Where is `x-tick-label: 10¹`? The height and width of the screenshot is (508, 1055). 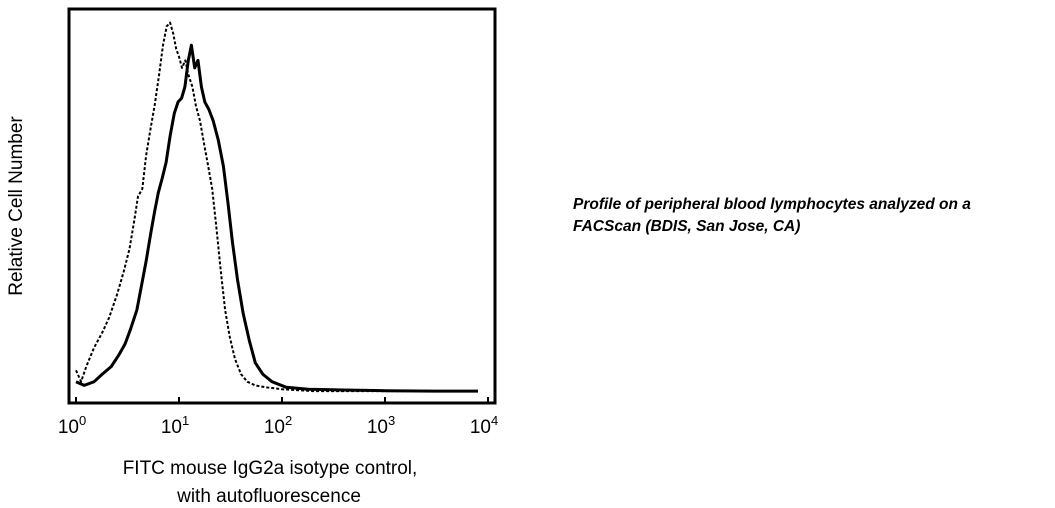
x-tick-label: 10¹ is located at coordinates (175, 425).